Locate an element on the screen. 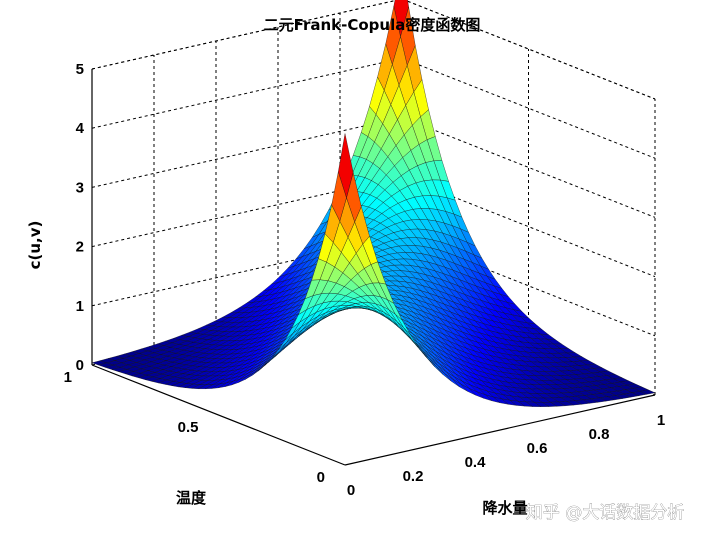  x-tick-label: 0.2 is located at coordinates (413, 476).